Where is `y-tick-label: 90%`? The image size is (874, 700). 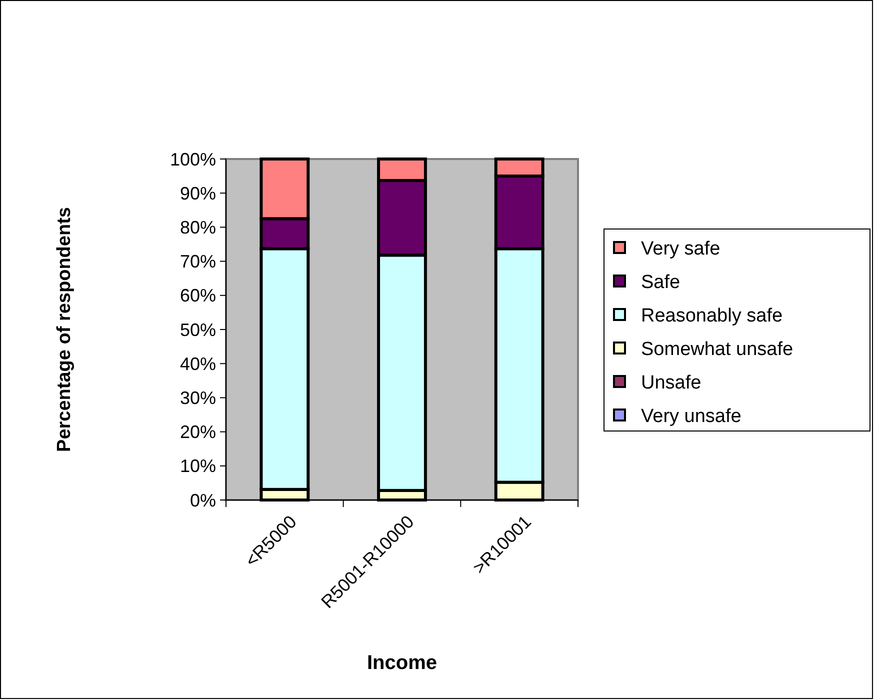
y-tick-label: 90% is located at coordinates (198, 193).